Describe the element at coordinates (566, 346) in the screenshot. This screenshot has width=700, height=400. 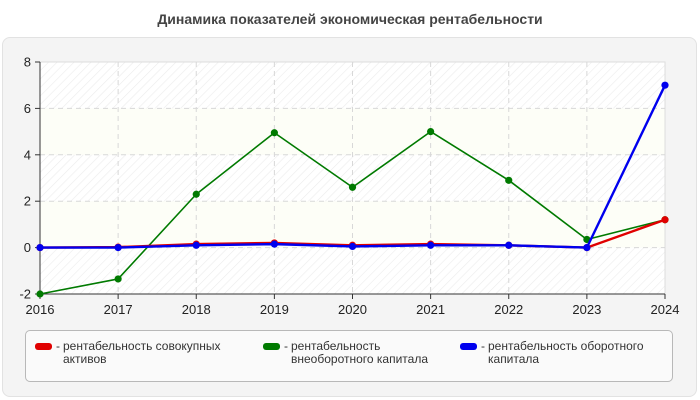
I see `legend-label-line1: рентабельность оборотного` at that location.